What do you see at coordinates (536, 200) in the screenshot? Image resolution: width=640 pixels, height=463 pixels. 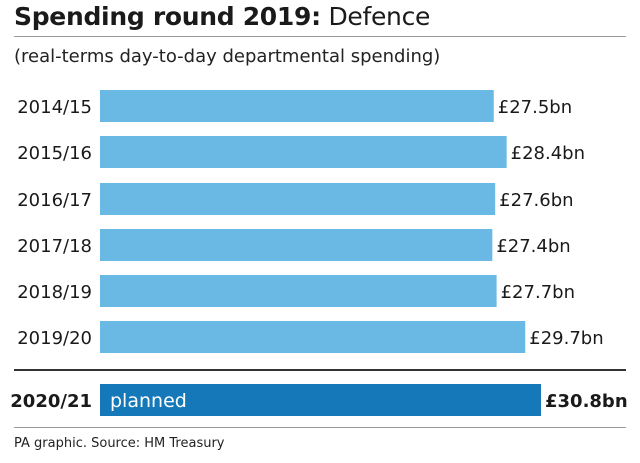 I see `value-label: £27.6bn` at bounding box center [536, 200].